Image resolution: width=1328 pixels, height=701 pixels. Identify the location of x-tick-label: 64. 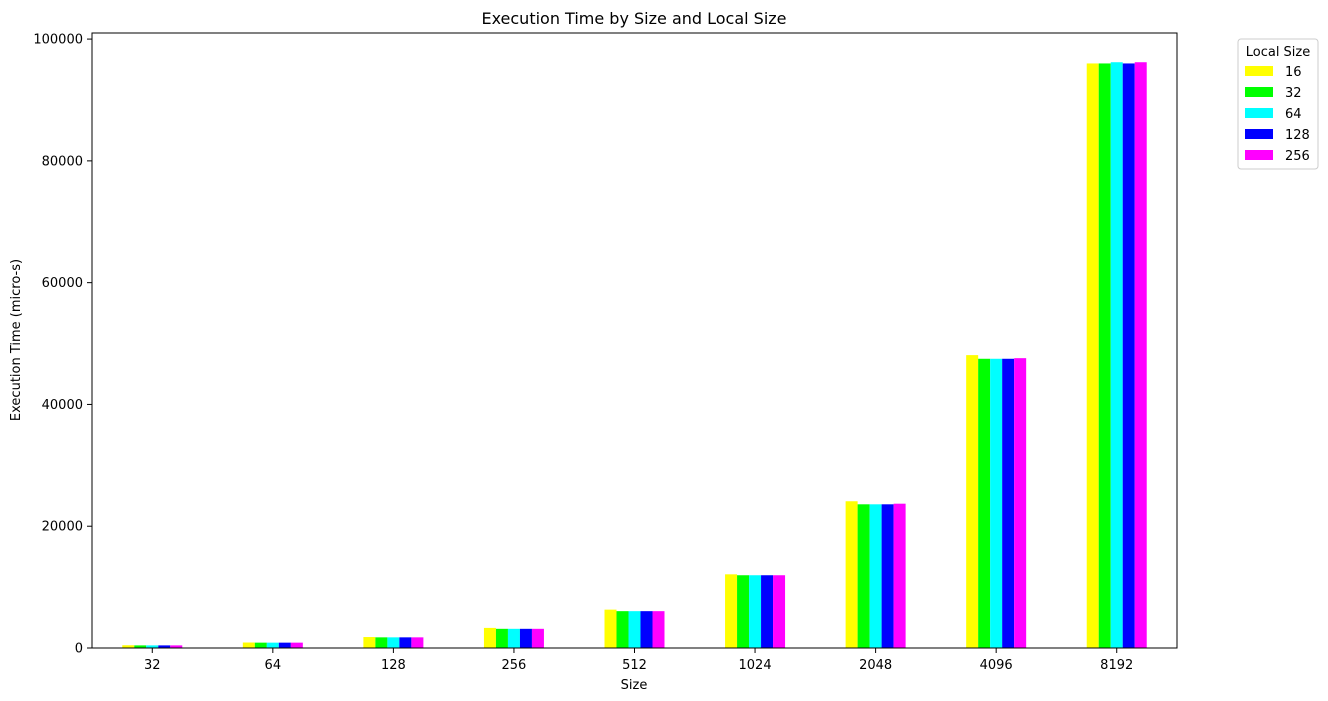
(273, 665).